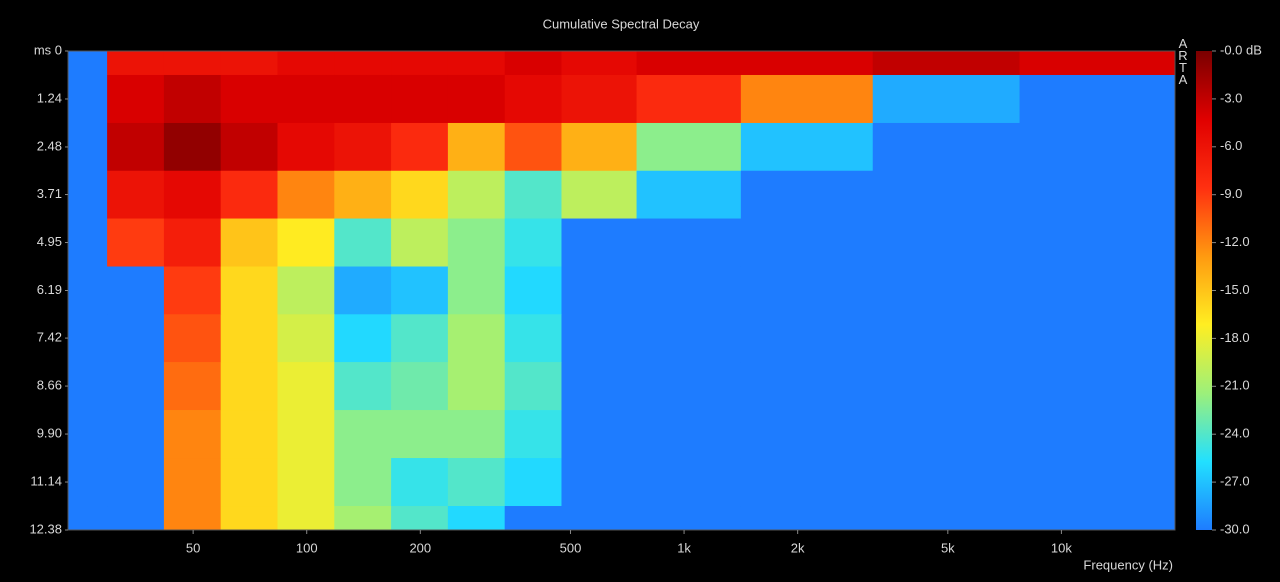 The width and height of the screenshot is (1280, 582). What do you see at coordinates (1235, 385) in the screenshot?
I see `colorbar-tick-label: -21.0` at bounding box center [1235, 385].